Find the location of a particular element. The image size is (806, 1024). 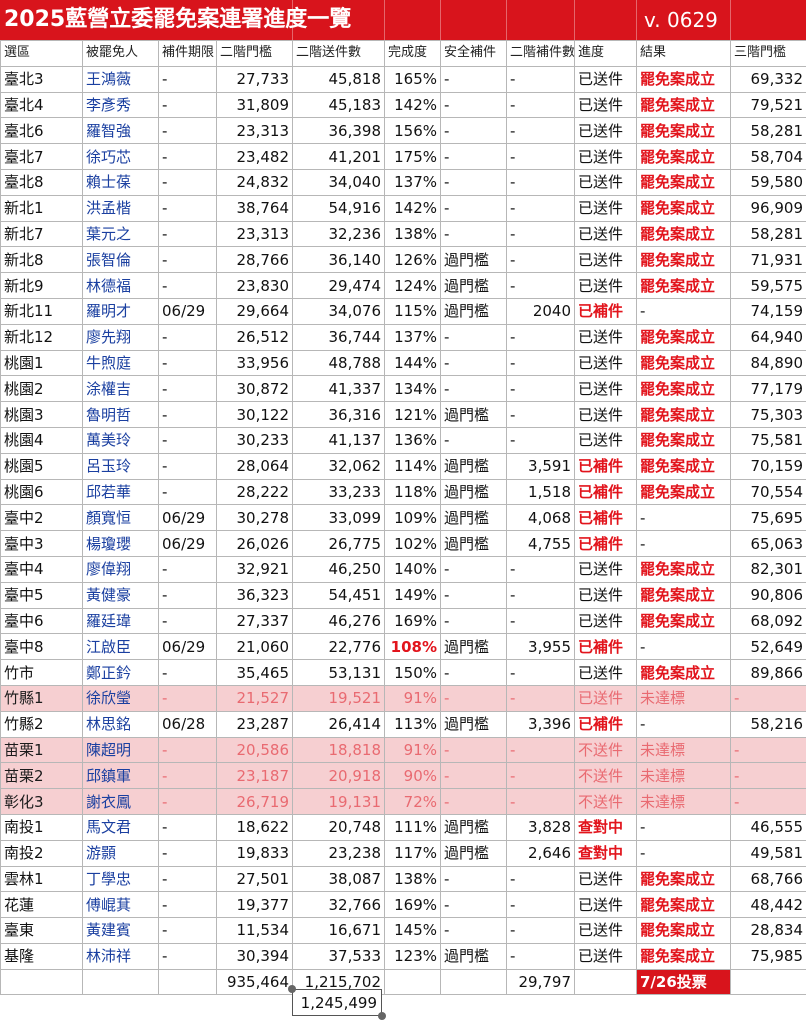

district-cell: 花蓮 is located at coordinates (41, 905).